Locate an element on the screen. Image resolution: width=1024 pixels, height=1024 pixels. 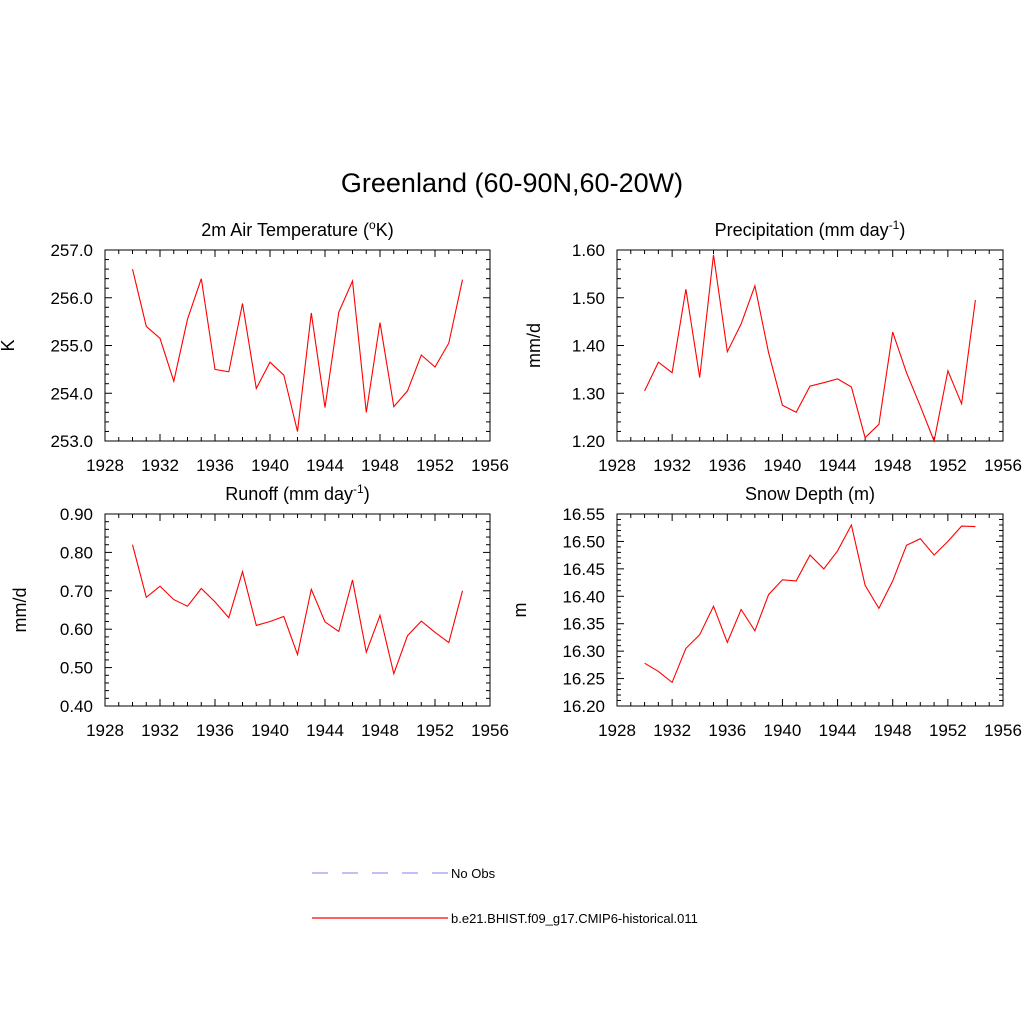
y-tick-label: 256.0 is located at coordinates (71, 298).